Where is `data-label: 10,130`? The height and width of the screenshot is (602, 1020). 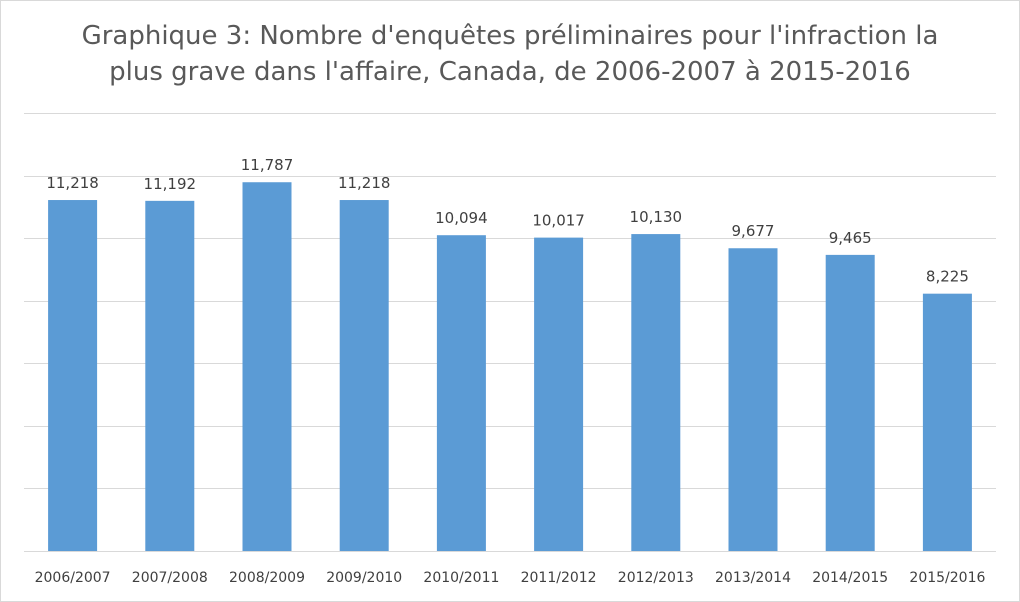 data-label: 10,130 is located at coordinates (656, 217).